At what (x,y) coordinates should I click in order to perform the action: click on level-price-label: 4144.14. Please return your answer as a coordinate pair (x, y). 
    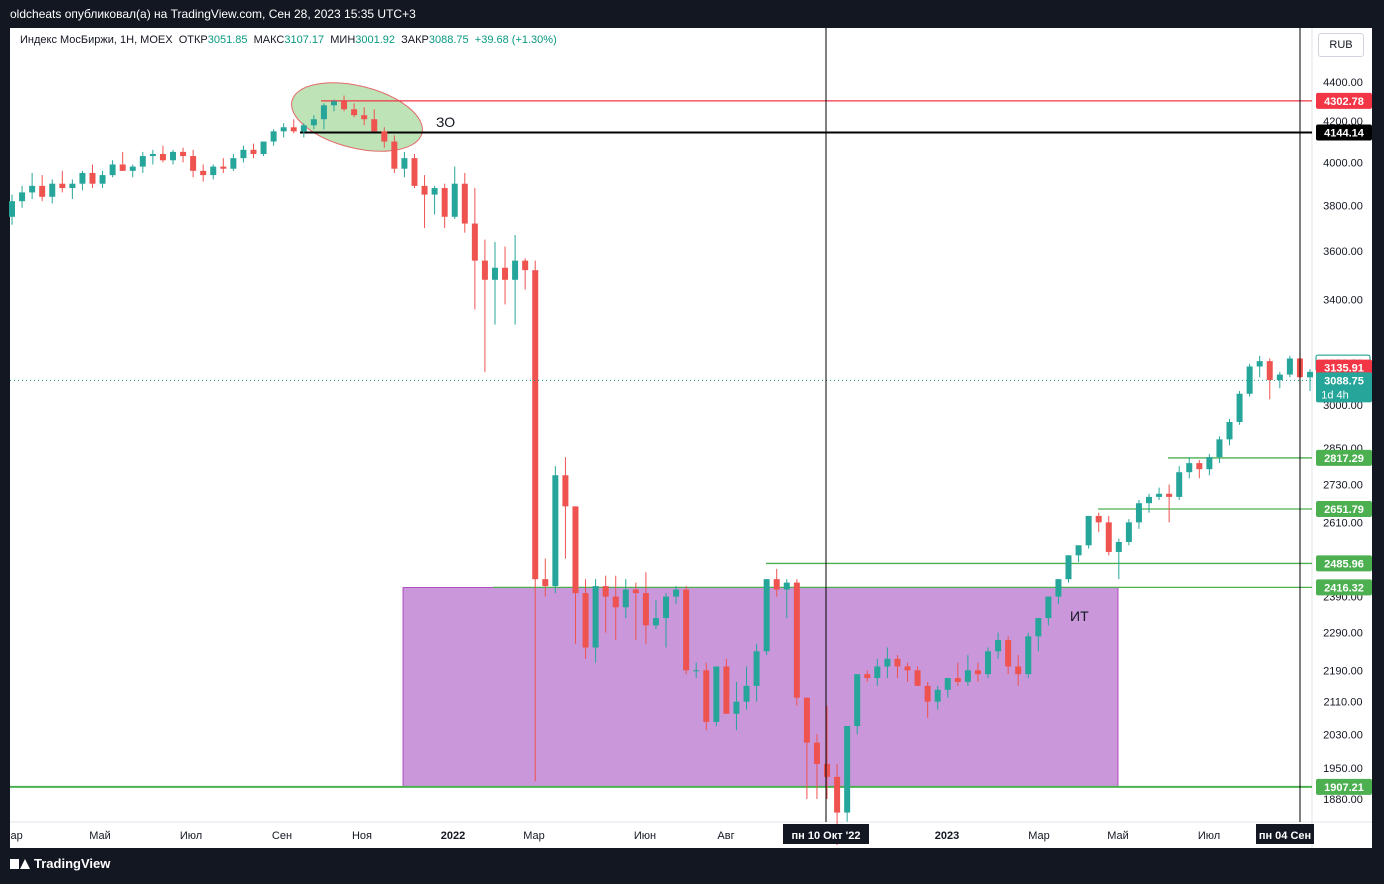
    Looking at the image, I should click on (1344, 134).